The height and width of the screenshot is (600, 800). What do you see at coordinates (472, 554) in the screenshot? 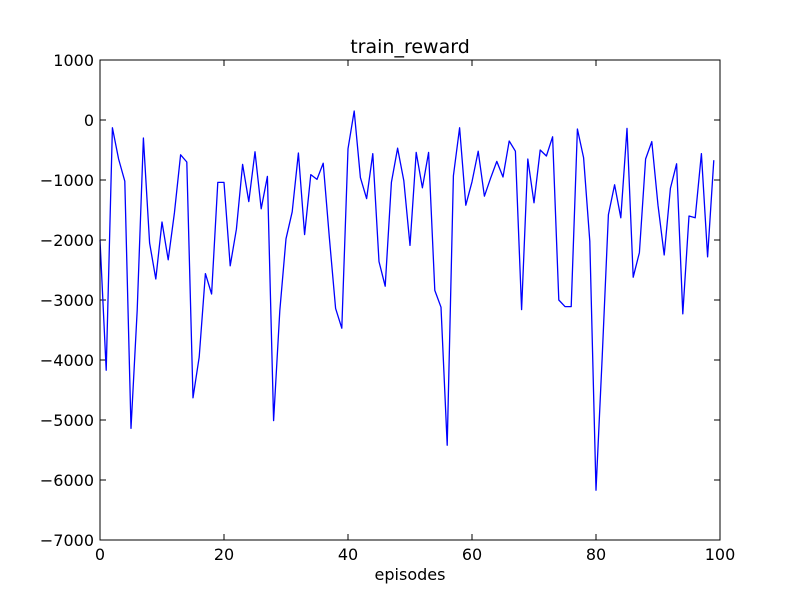
I see `x-tick-label: 60` at bounding box center [472, 554].